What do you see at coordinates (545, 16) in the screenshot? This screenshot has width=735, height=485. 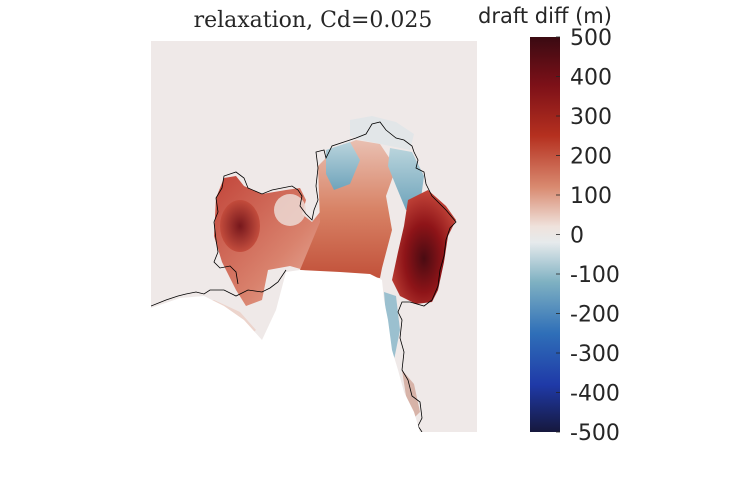 I see `colorbar-label: draft diff (m)` at bounding box center [545, 16].